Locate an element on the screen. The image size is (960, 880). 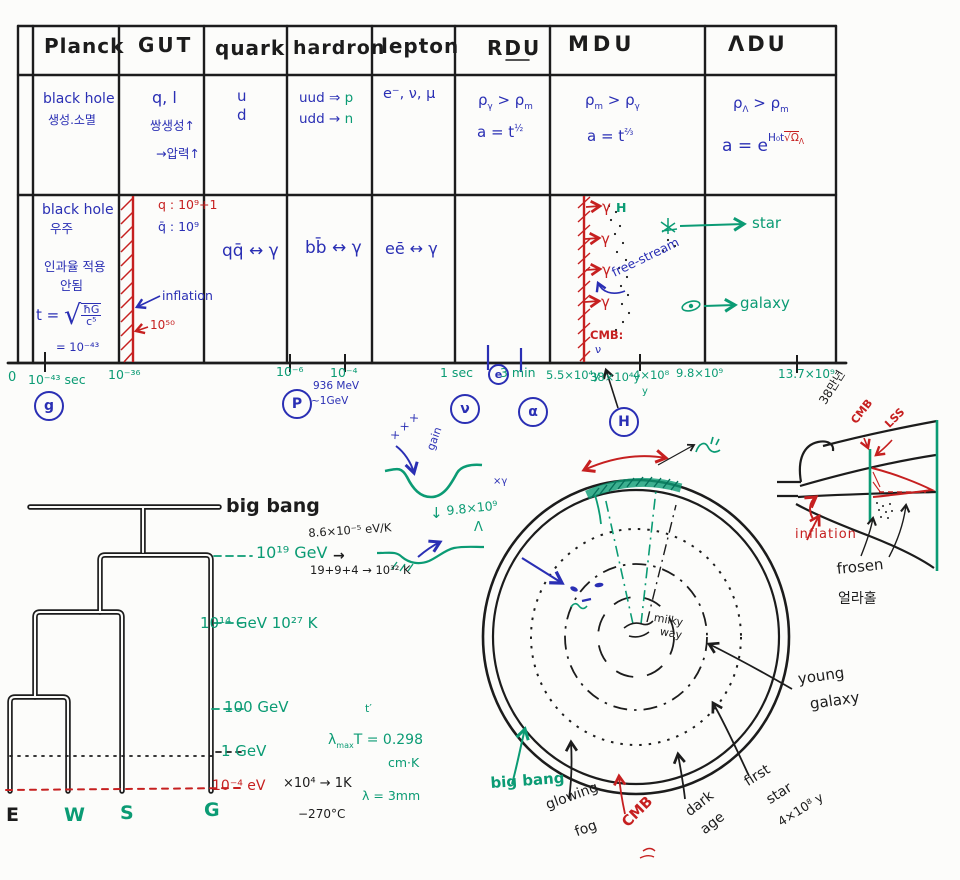
gut-quark-count: q : 10⁹+1 is located at coordinates (188, 204).